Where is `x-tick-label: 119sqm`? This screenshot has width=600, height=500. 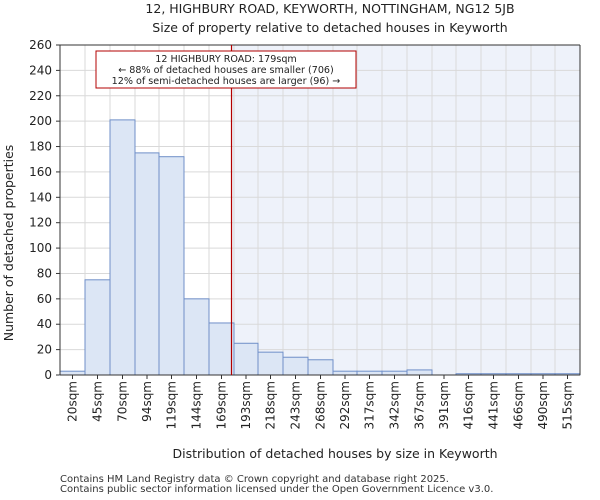
x-tick-label: 119sqm is located at coordinates (172, 405).